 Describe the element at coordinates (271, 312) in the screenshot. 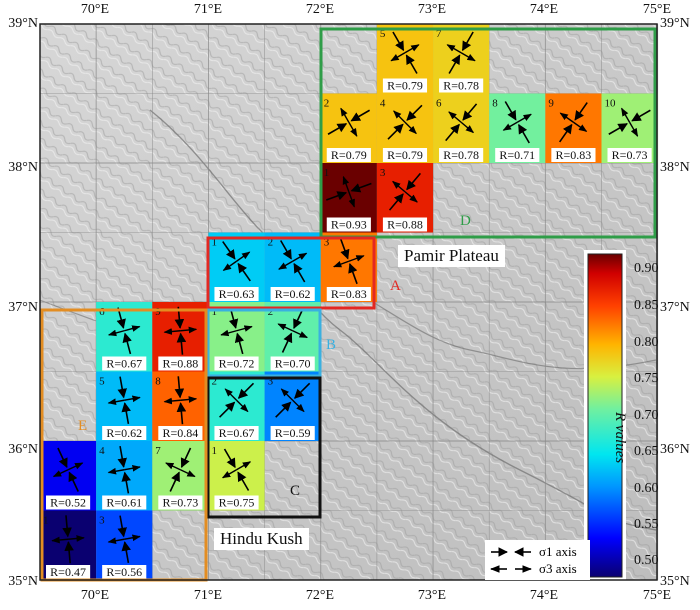

I see `cell-number: 2` at that location.